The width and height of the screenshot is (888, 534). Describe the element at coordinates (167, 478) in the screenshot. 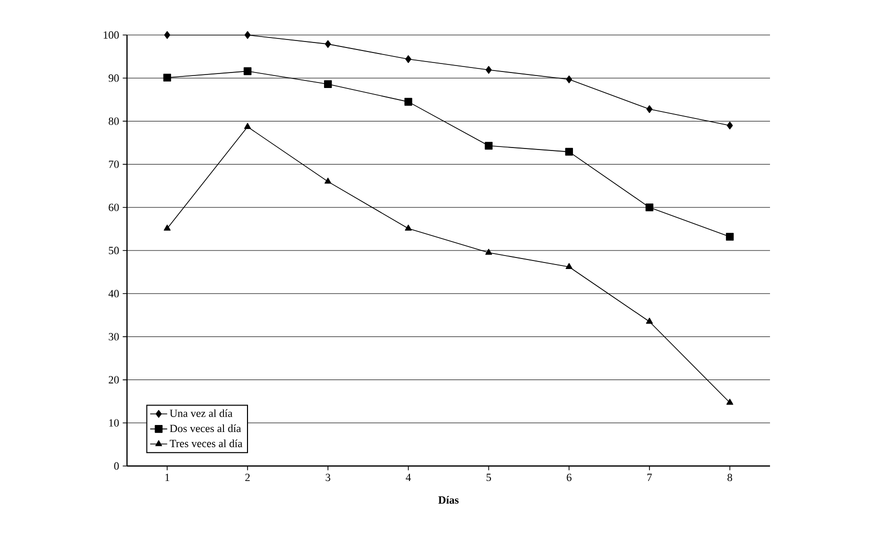

I see `x-tick-label: 1` at that location.